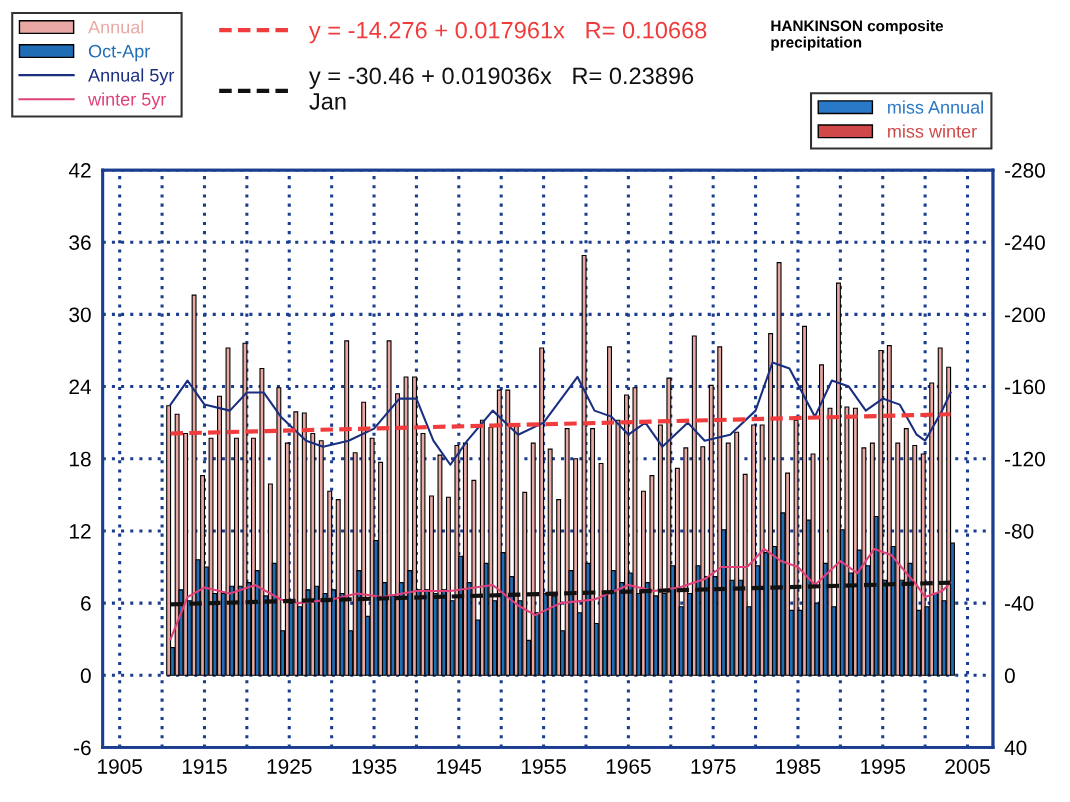 The width and height of the screenshot is (1070, 802). What do you see at coordinates (86, 603) in the screenshot?
I see `y-tick-label: 6` at bounding box center [86, 603].